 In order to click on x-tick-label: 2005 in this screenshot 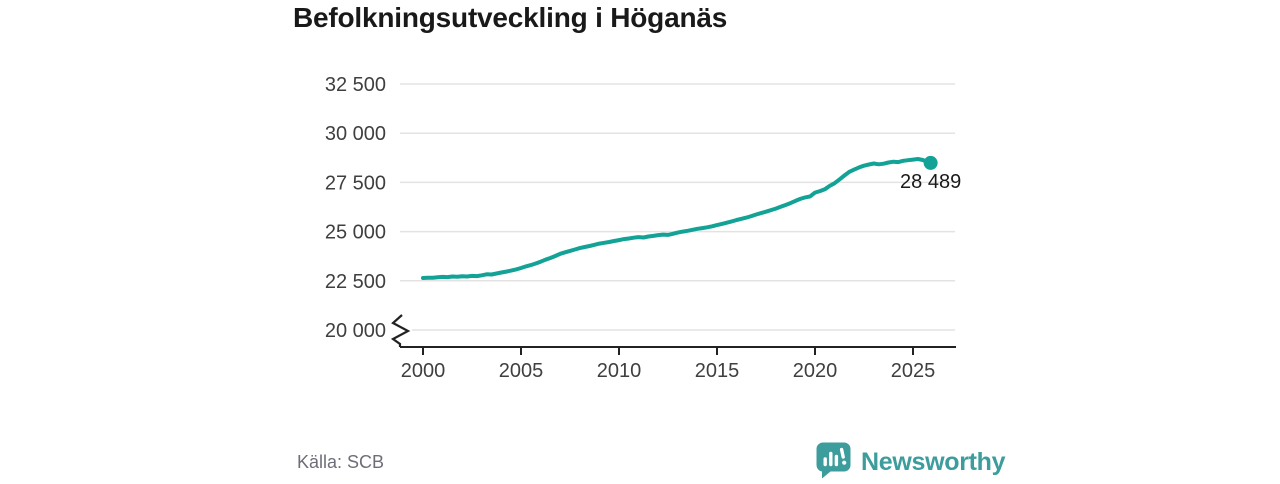, I will do `click(521, 371)`.